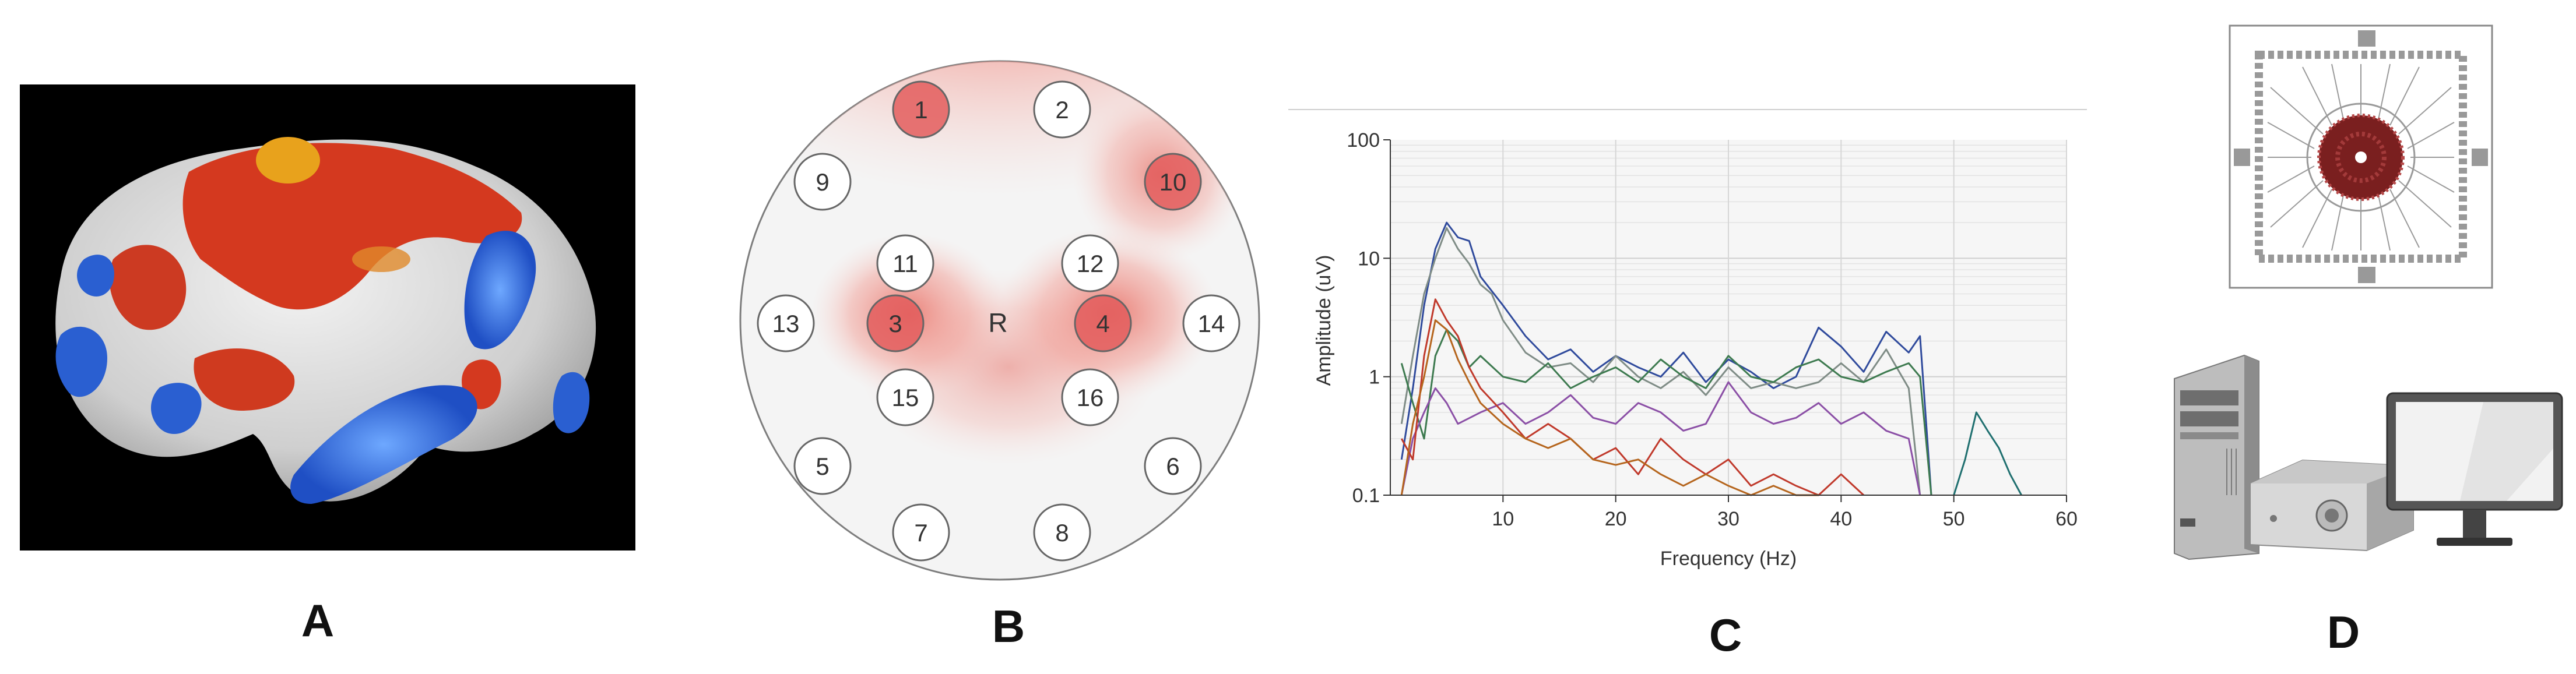 The height and width of the screenshot is (674, 2576). What do you see at coordinates (1324, 320) in the screenshot?
I see `y-axis-label: Amplitude (uV)` at bounding box center [1324, 320].